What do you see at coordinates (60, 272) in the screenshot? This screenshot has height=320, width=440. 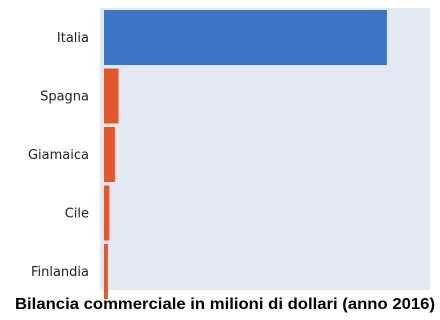 I see `category-label-finlandia: Finlandia` at bounding box center [60, 272].